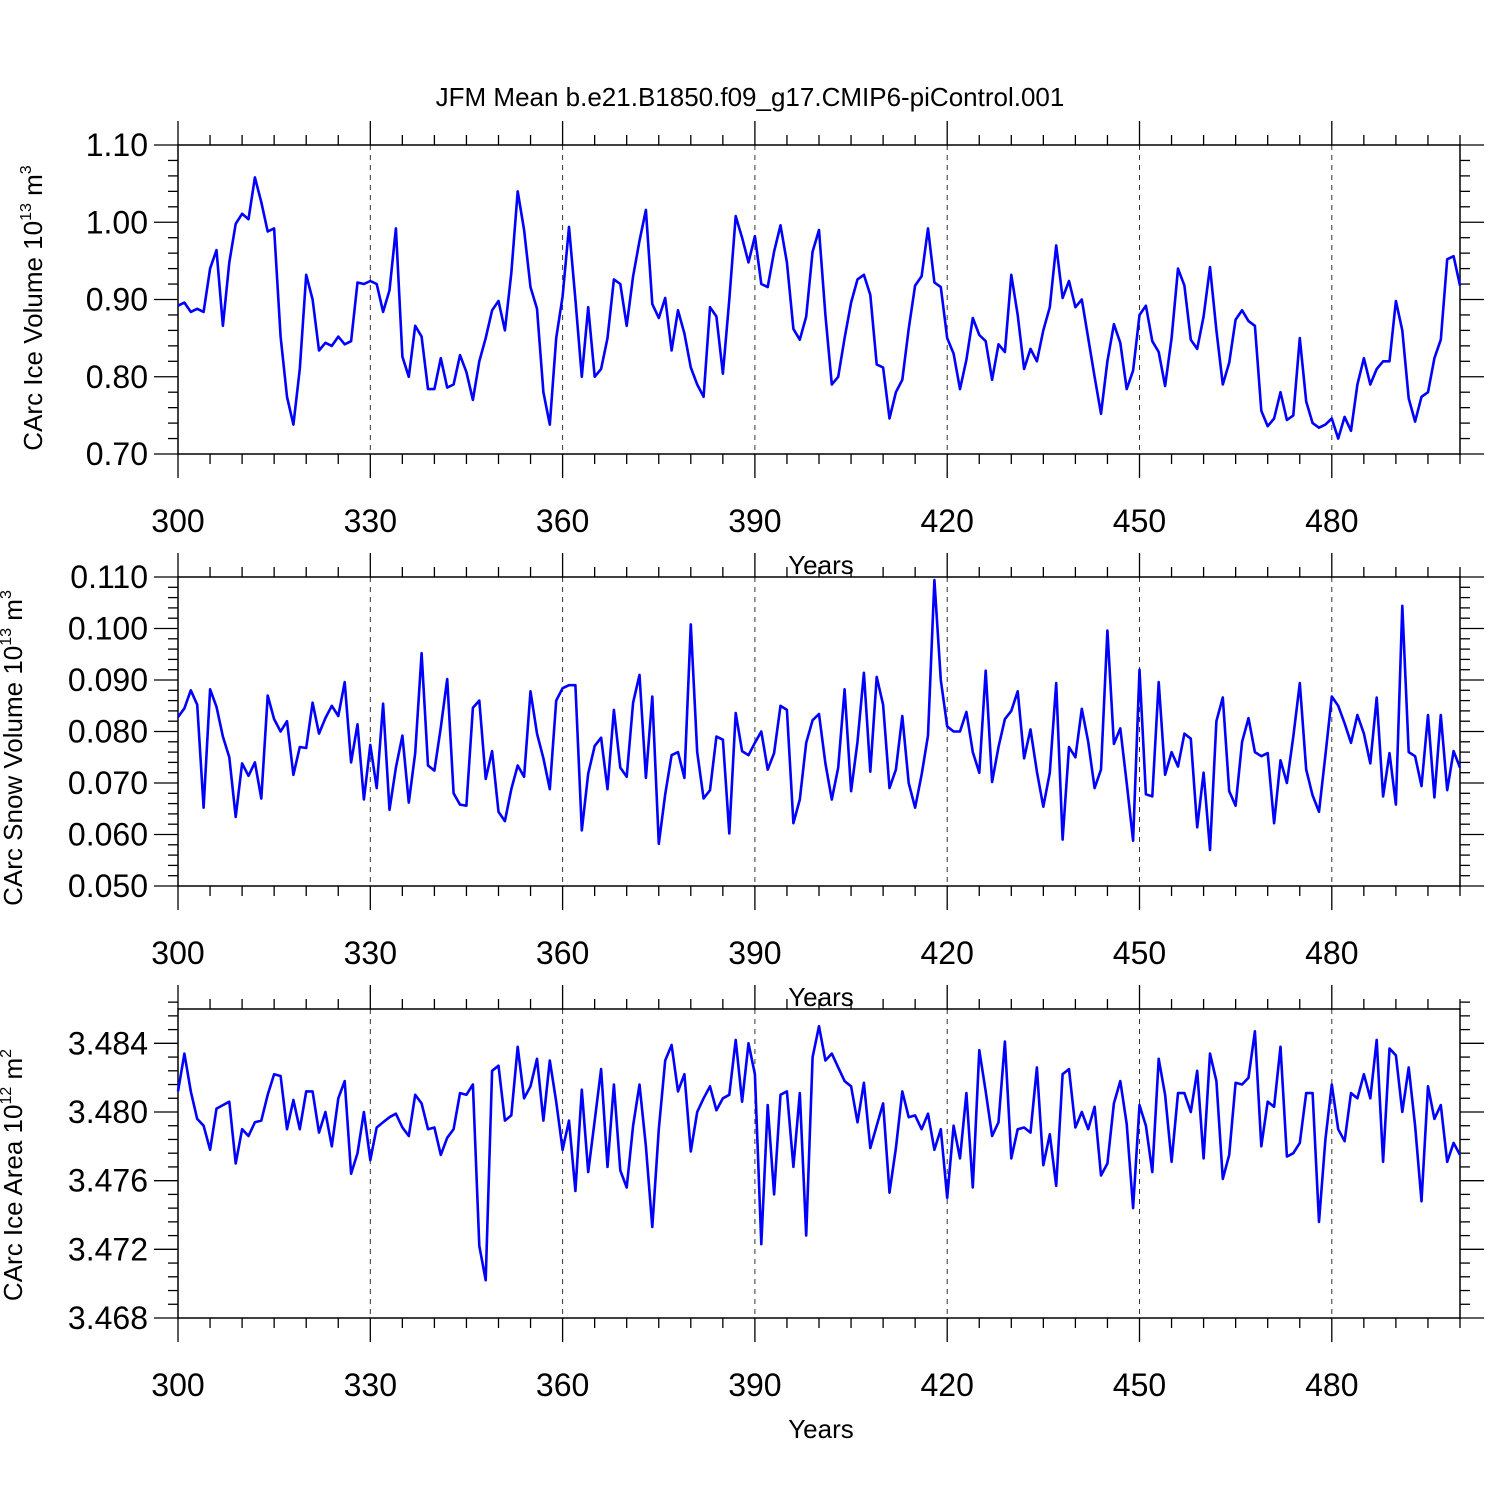 This screenshot has width=1500, height=1505. I want to click on y-axis-title-text: CArc Snow Volume 10, so click(14, 776).